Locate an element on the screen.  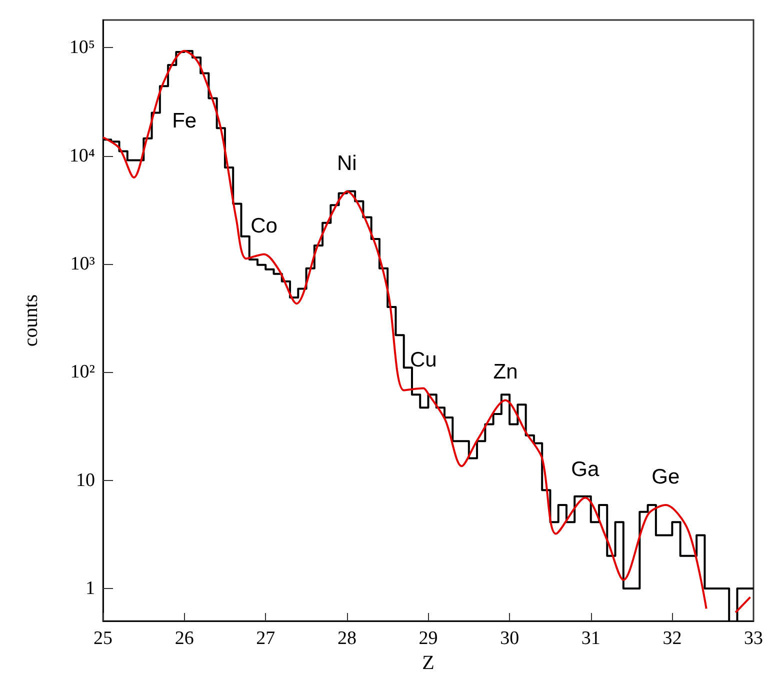
x-tick-label: 25 is located at coordinates (103, 638).